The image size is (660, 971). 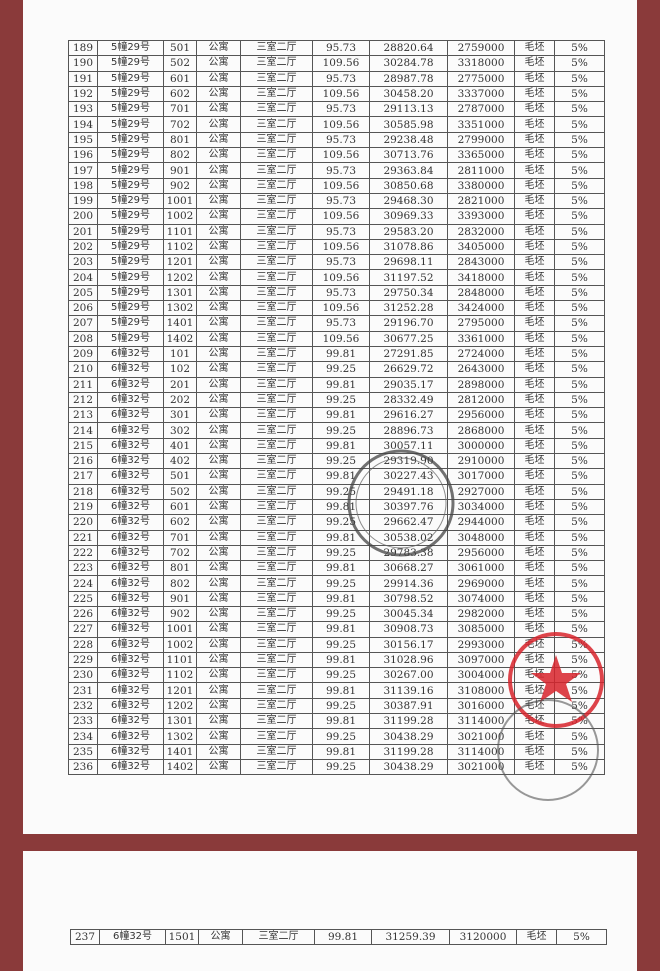 I want to click on total-price-cell: 3418000, so click(x=481, y=277).